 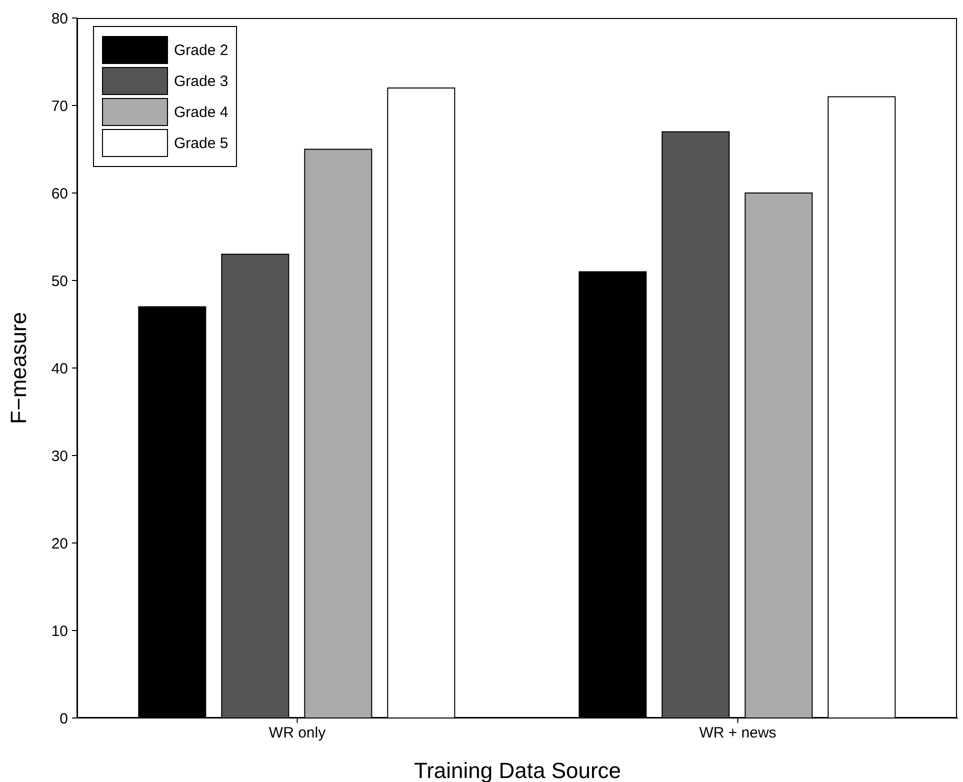 I want to click on y-tick-label: 0, so click(x=64, y=719).